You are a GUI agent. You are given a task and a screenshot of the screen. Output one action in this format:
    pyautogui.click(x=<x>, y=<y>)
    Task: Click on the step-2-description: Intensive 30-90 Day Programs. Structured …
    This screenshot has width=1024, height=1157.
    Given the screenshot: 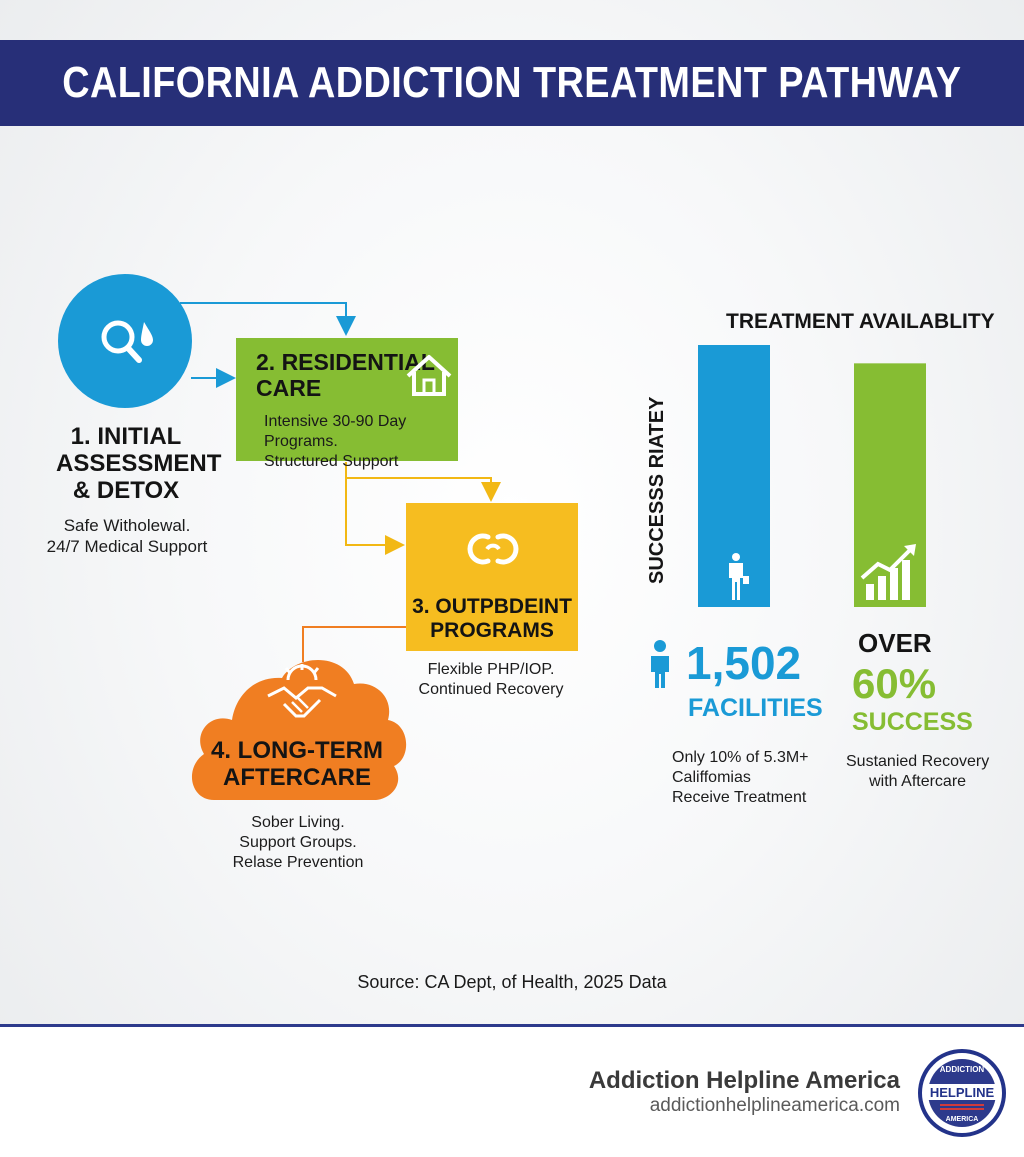 What is the action you would take?
    pyautogui.click(x=335, y=441)
    